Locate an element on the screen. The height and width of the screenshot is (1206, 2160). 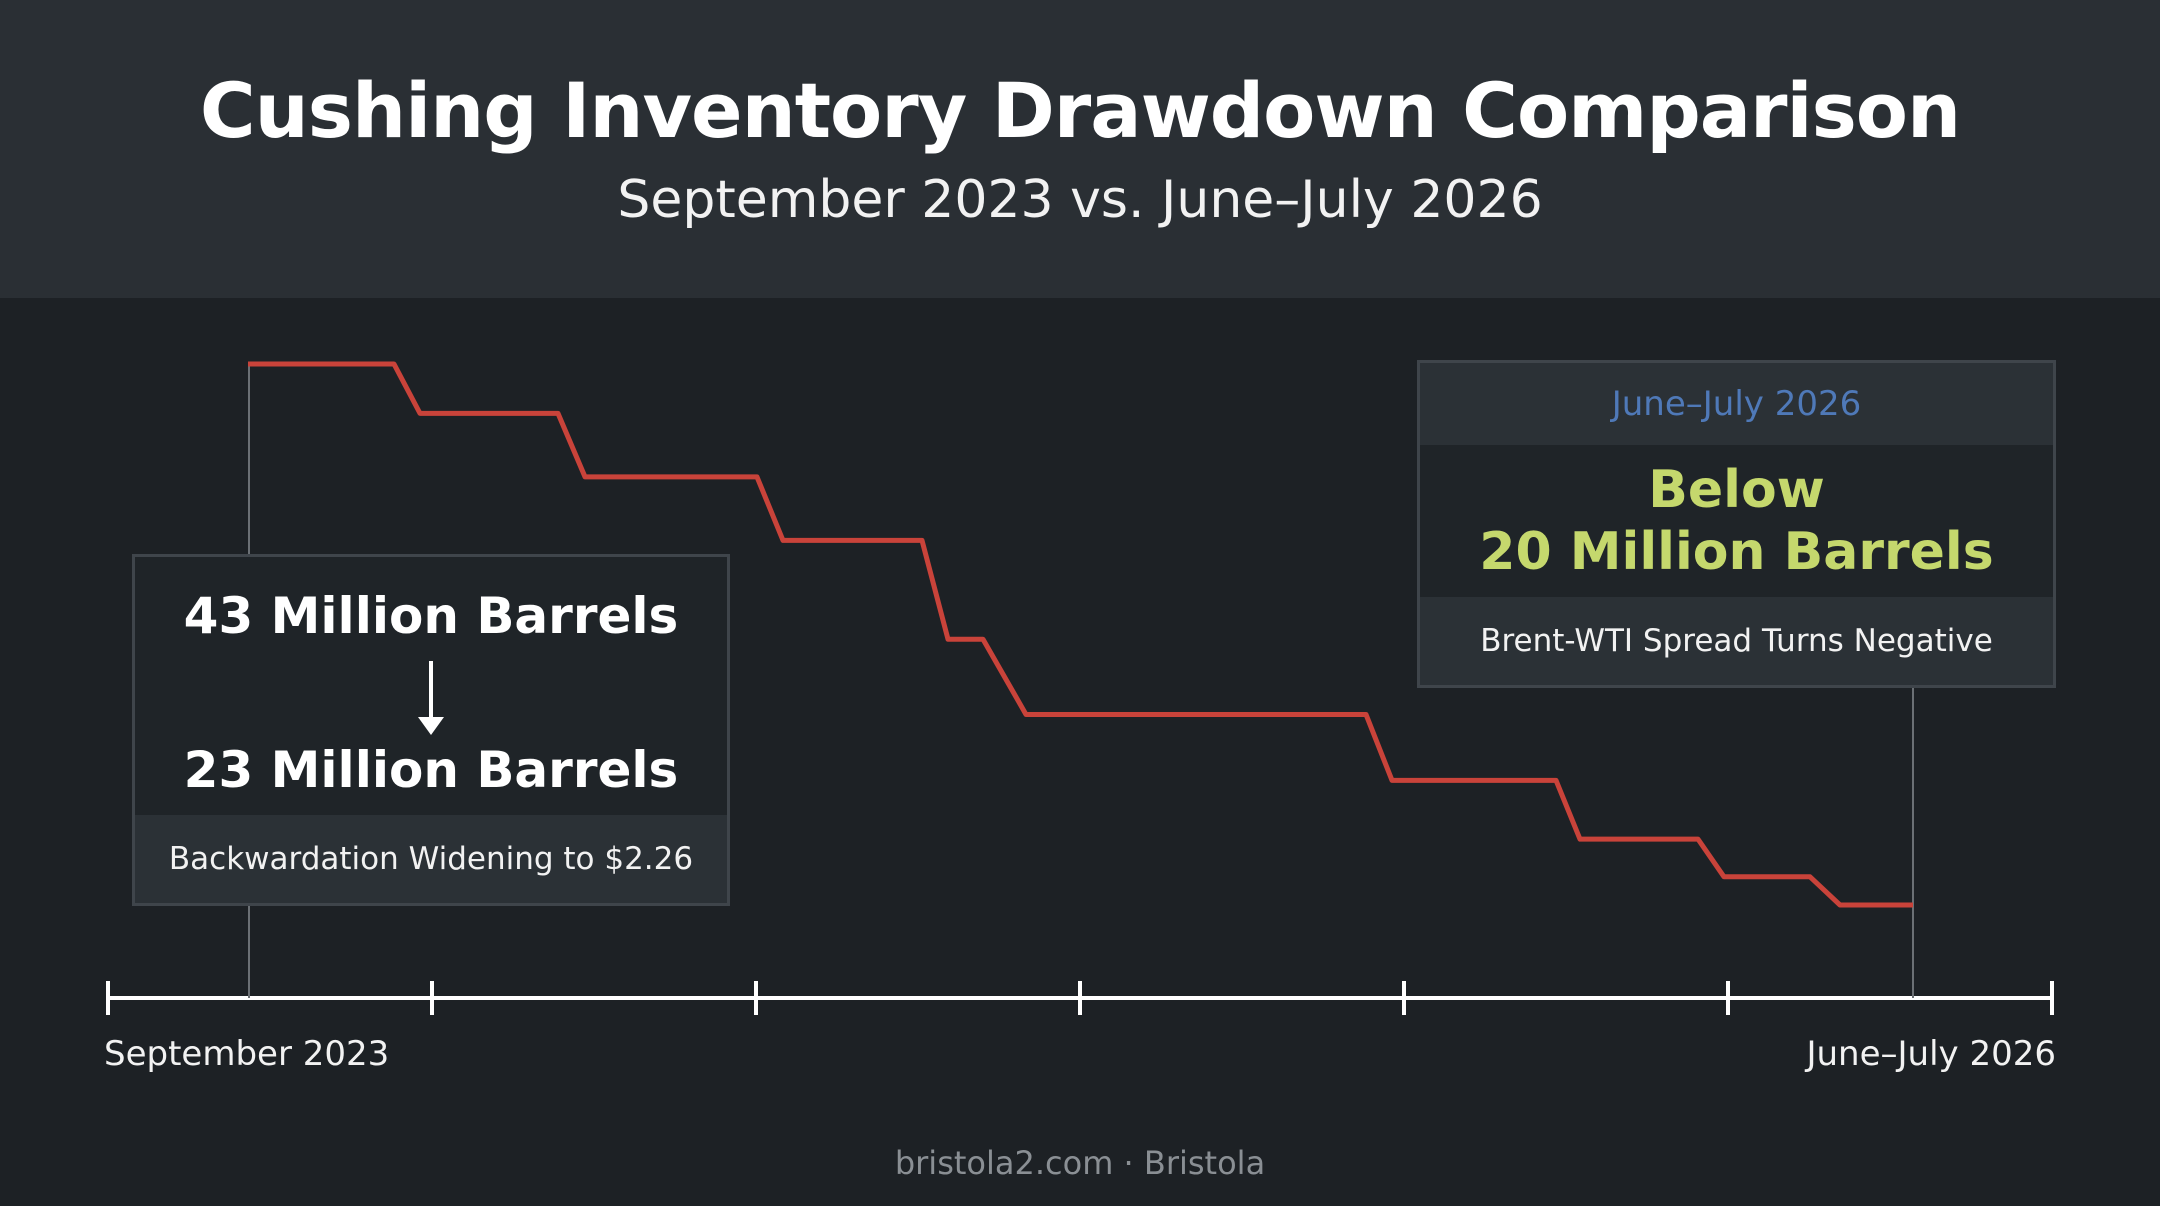
attribution: bristola2.com · Bristola is located at coordinates (1080, 1163).